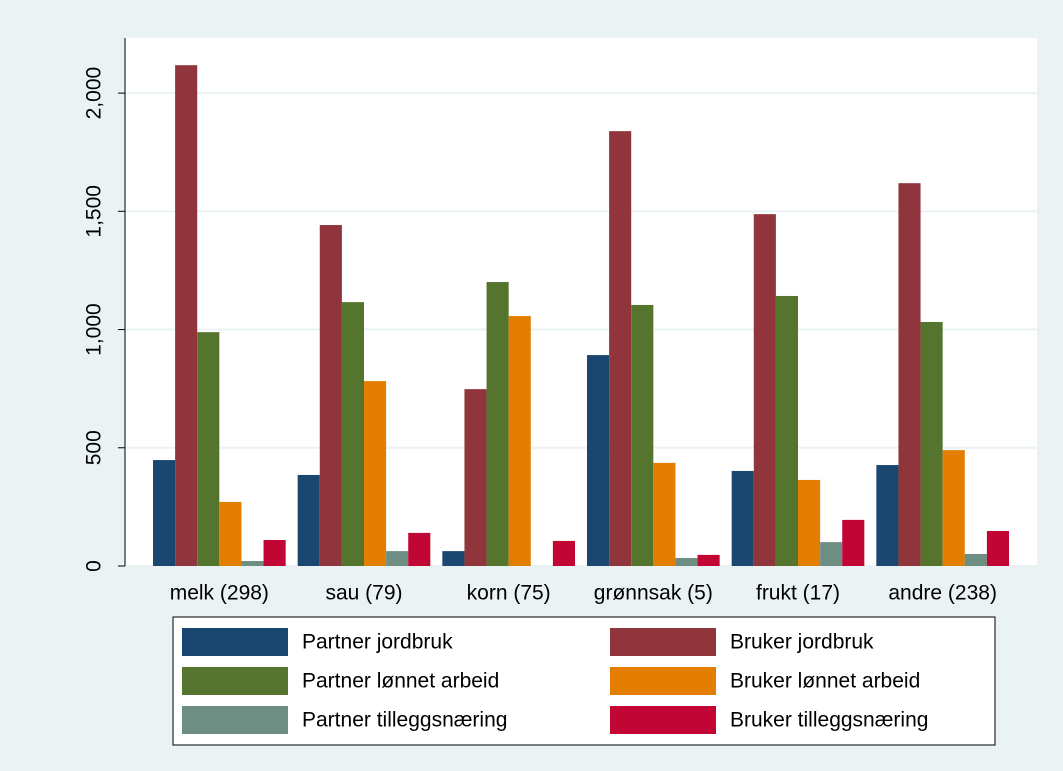  I want to click on y-tick-label: 2,000, so click(94, 93).